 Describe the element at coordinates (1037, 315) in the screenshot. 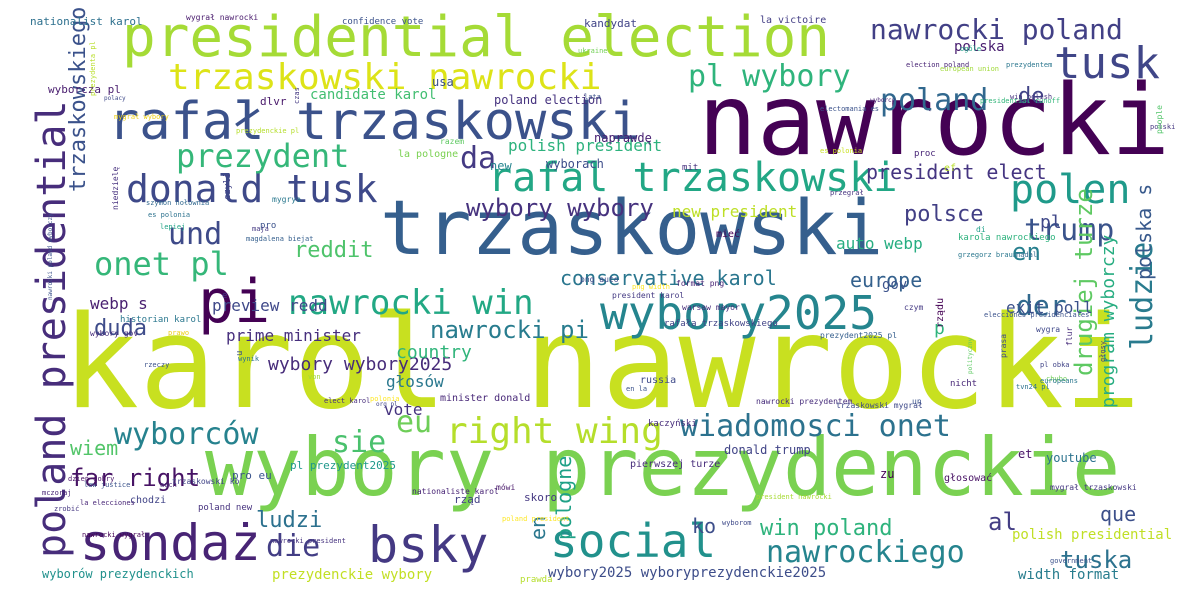

I see `cloud-word: elecciones presidenciales` at that location.